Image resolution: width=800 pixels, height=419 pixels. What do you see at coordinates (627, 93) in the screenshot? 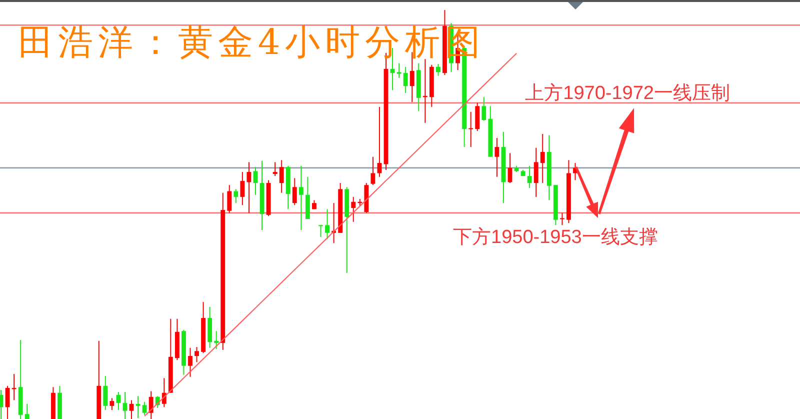
I see `ref-line-label: 上方1970-1972一线压制` at bounding box center [627, 93].